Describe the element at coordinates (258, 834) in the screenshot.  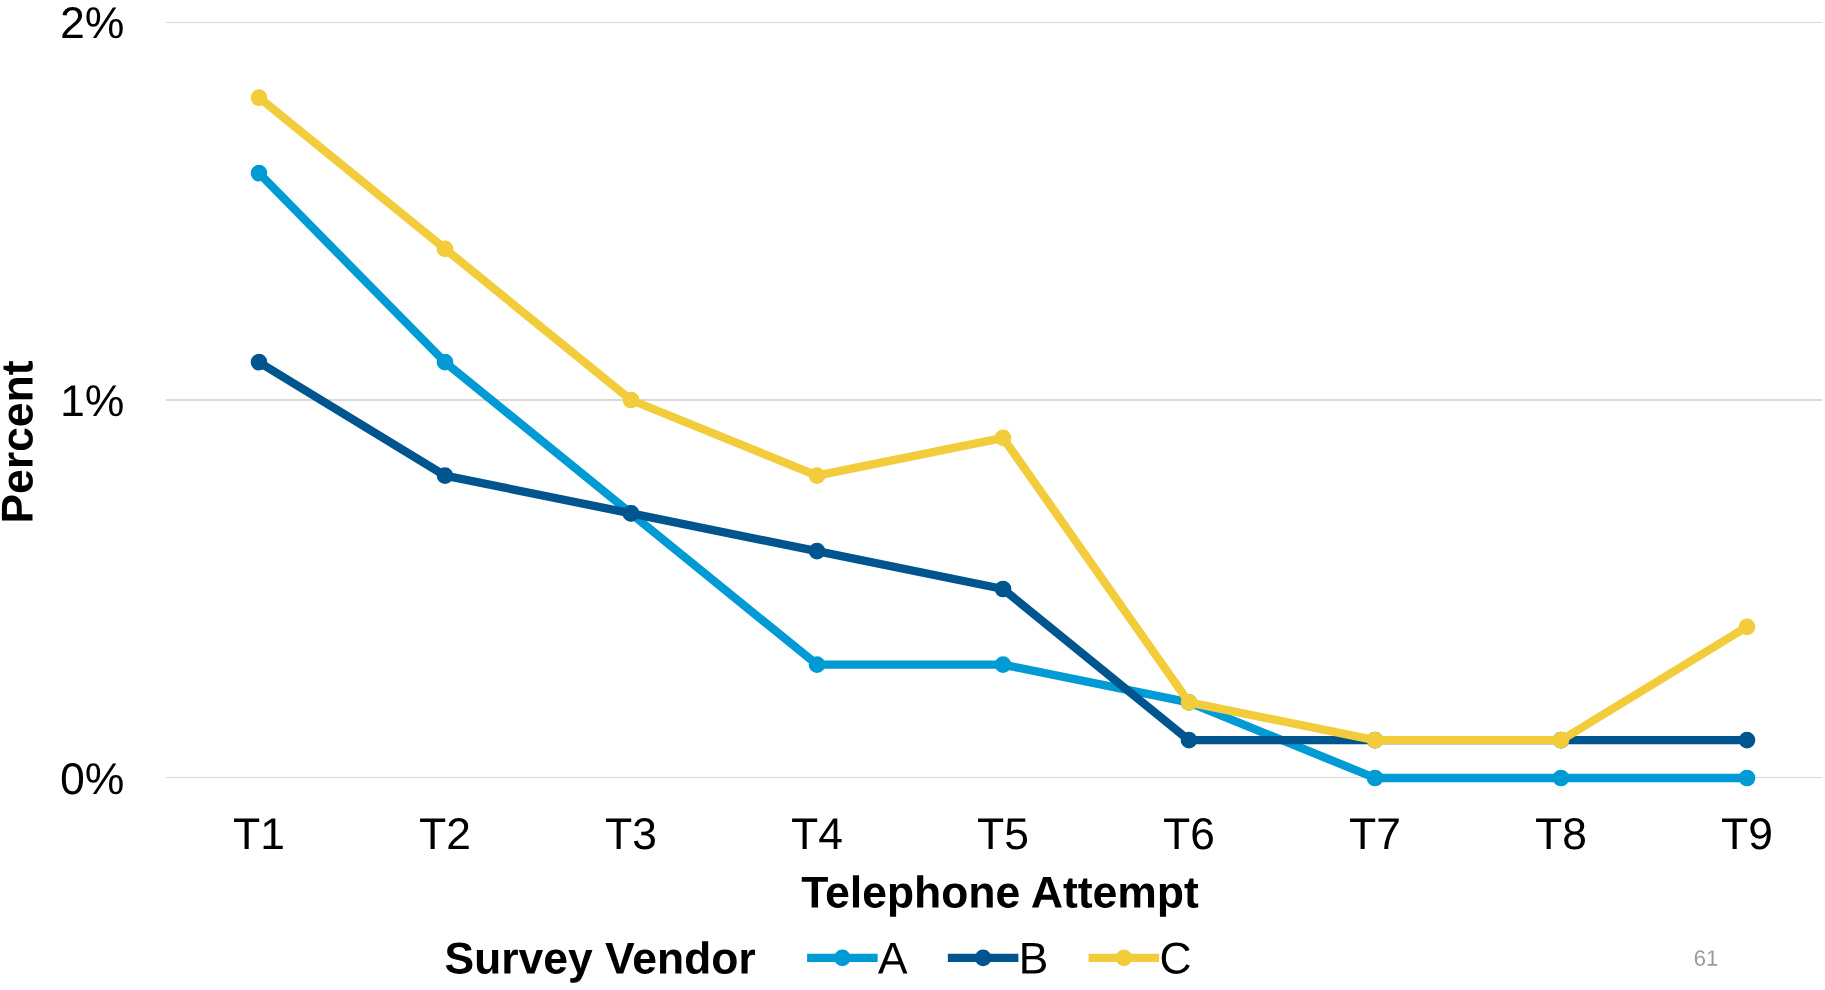
I see `x-tick-label: T1` at that location.